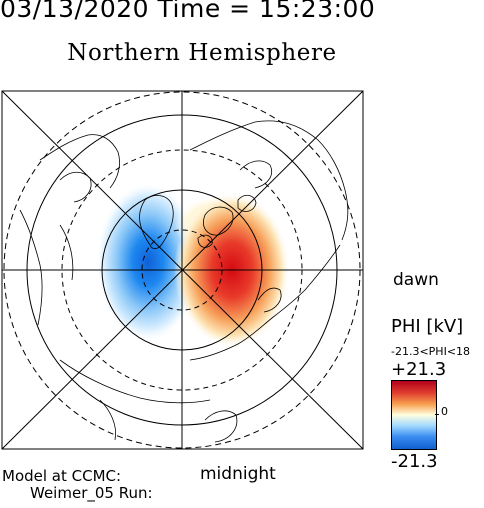 The image size is (484, 508). I want to click on colorbar-zero-label: 0, so click(444, 411).